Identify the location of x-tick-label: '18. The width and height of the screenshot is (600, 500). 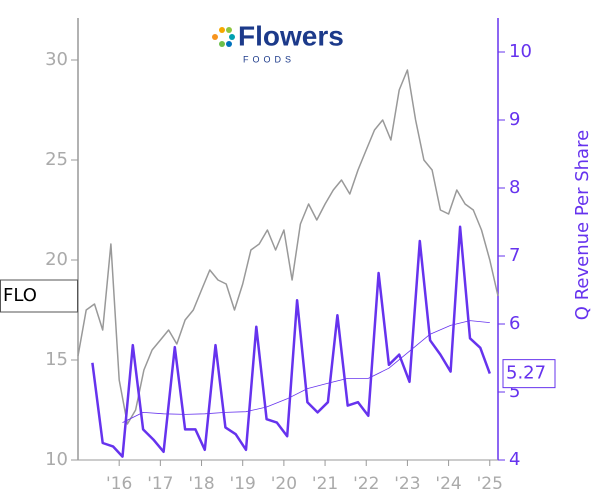
(201, 484).